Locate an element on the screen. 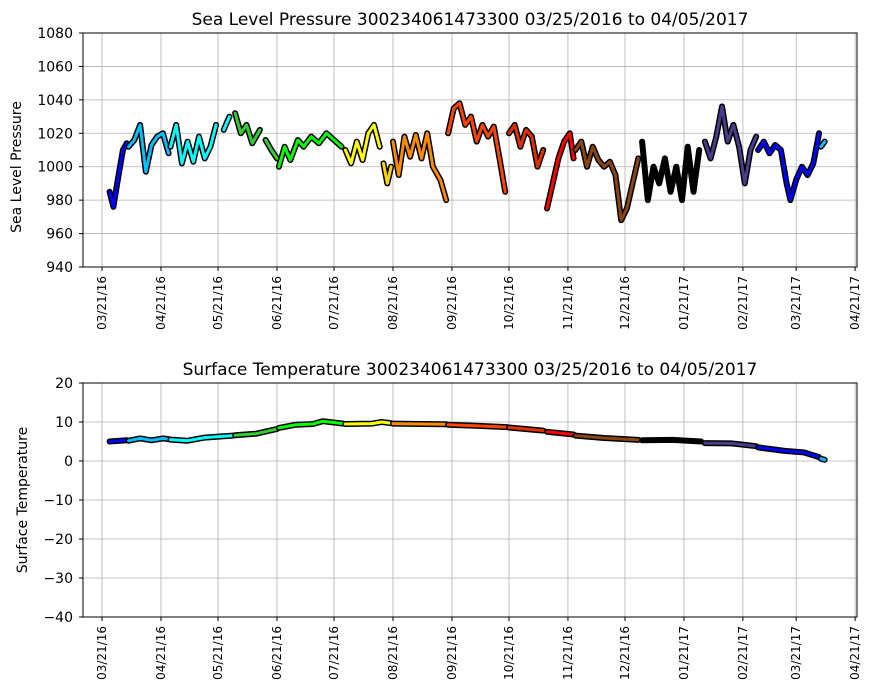  y-tick-label: 1040 is located at coordinates (55, 101).